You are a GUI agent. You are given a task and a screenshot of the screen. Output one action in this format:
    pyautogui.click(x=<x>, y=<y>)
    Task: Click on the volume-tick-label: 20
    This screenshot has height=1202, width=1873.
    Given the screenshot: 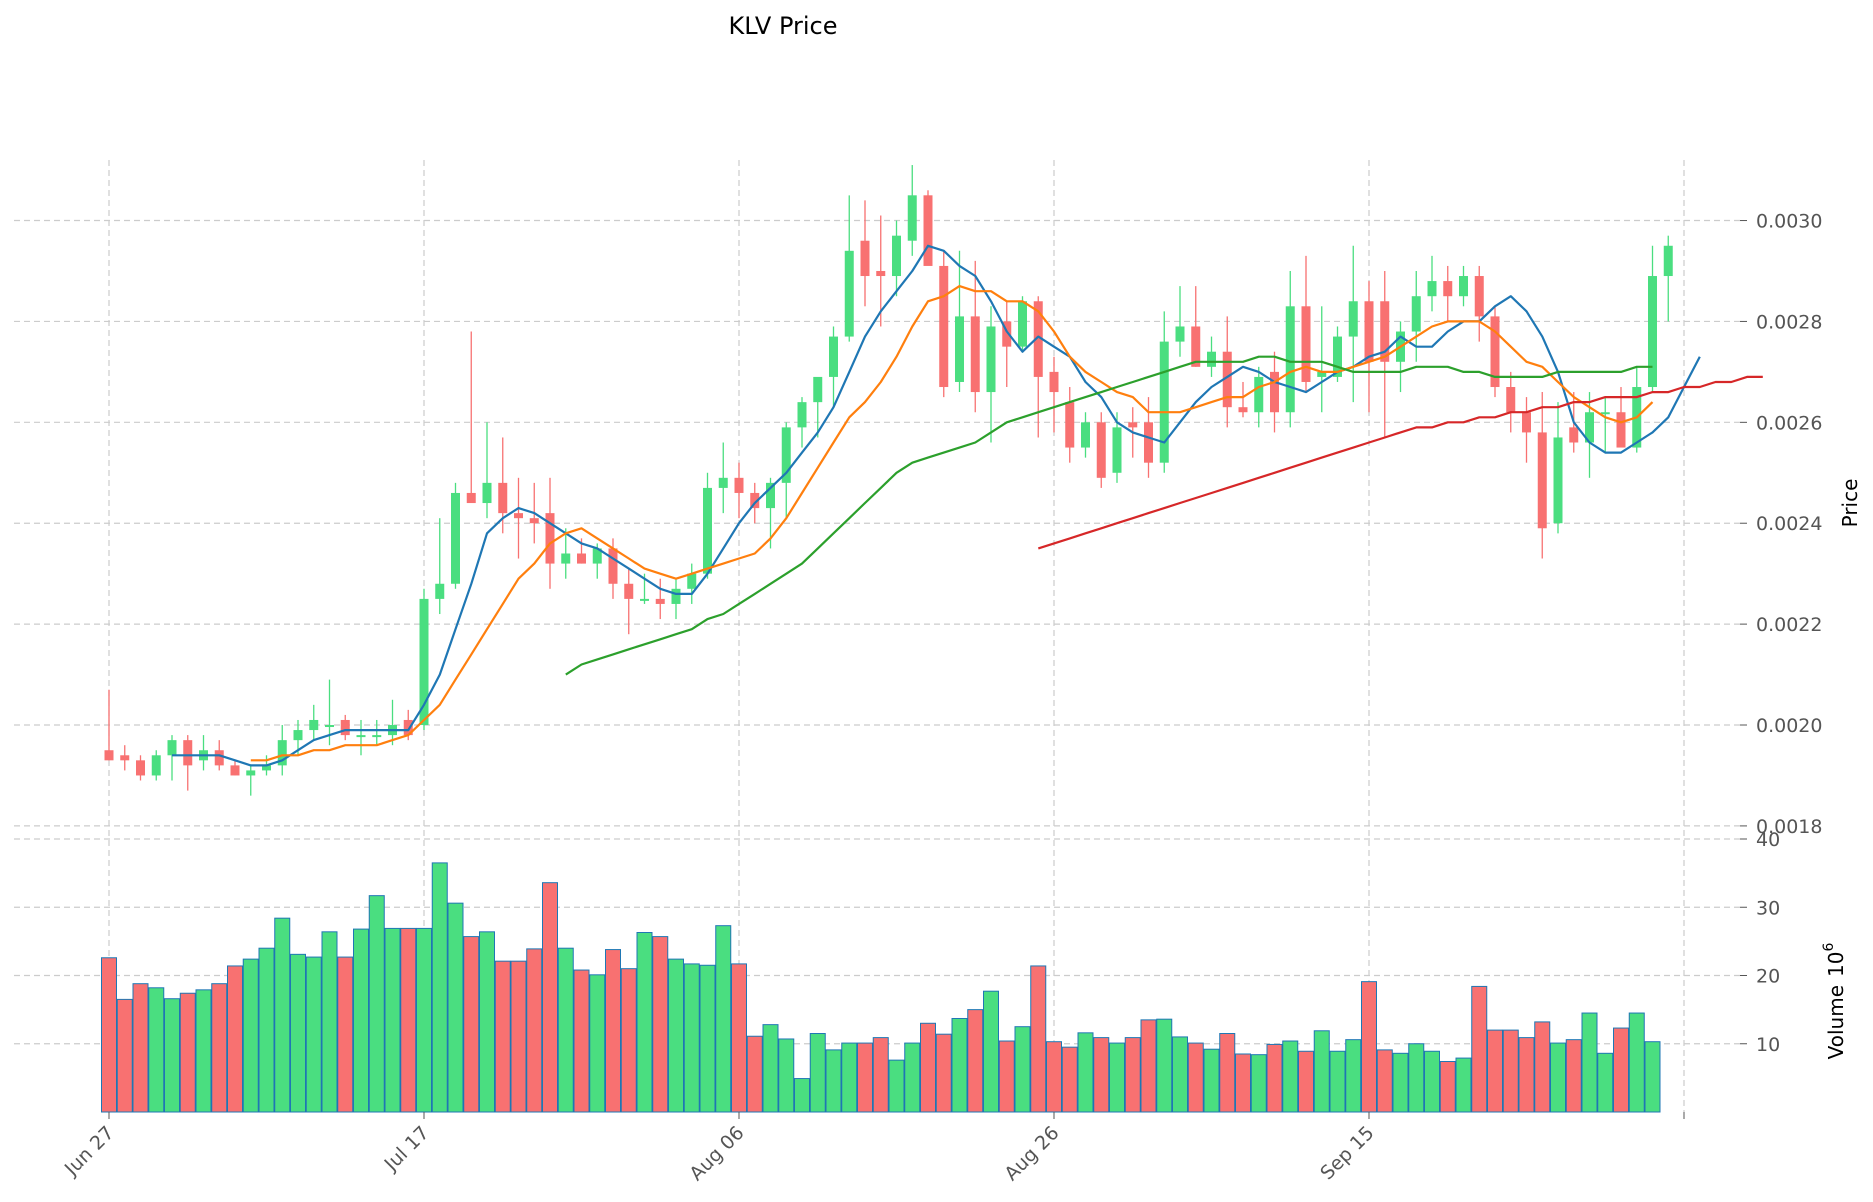 What is the action you would take?
    pyautogui.click(x=1768, y=977)
    